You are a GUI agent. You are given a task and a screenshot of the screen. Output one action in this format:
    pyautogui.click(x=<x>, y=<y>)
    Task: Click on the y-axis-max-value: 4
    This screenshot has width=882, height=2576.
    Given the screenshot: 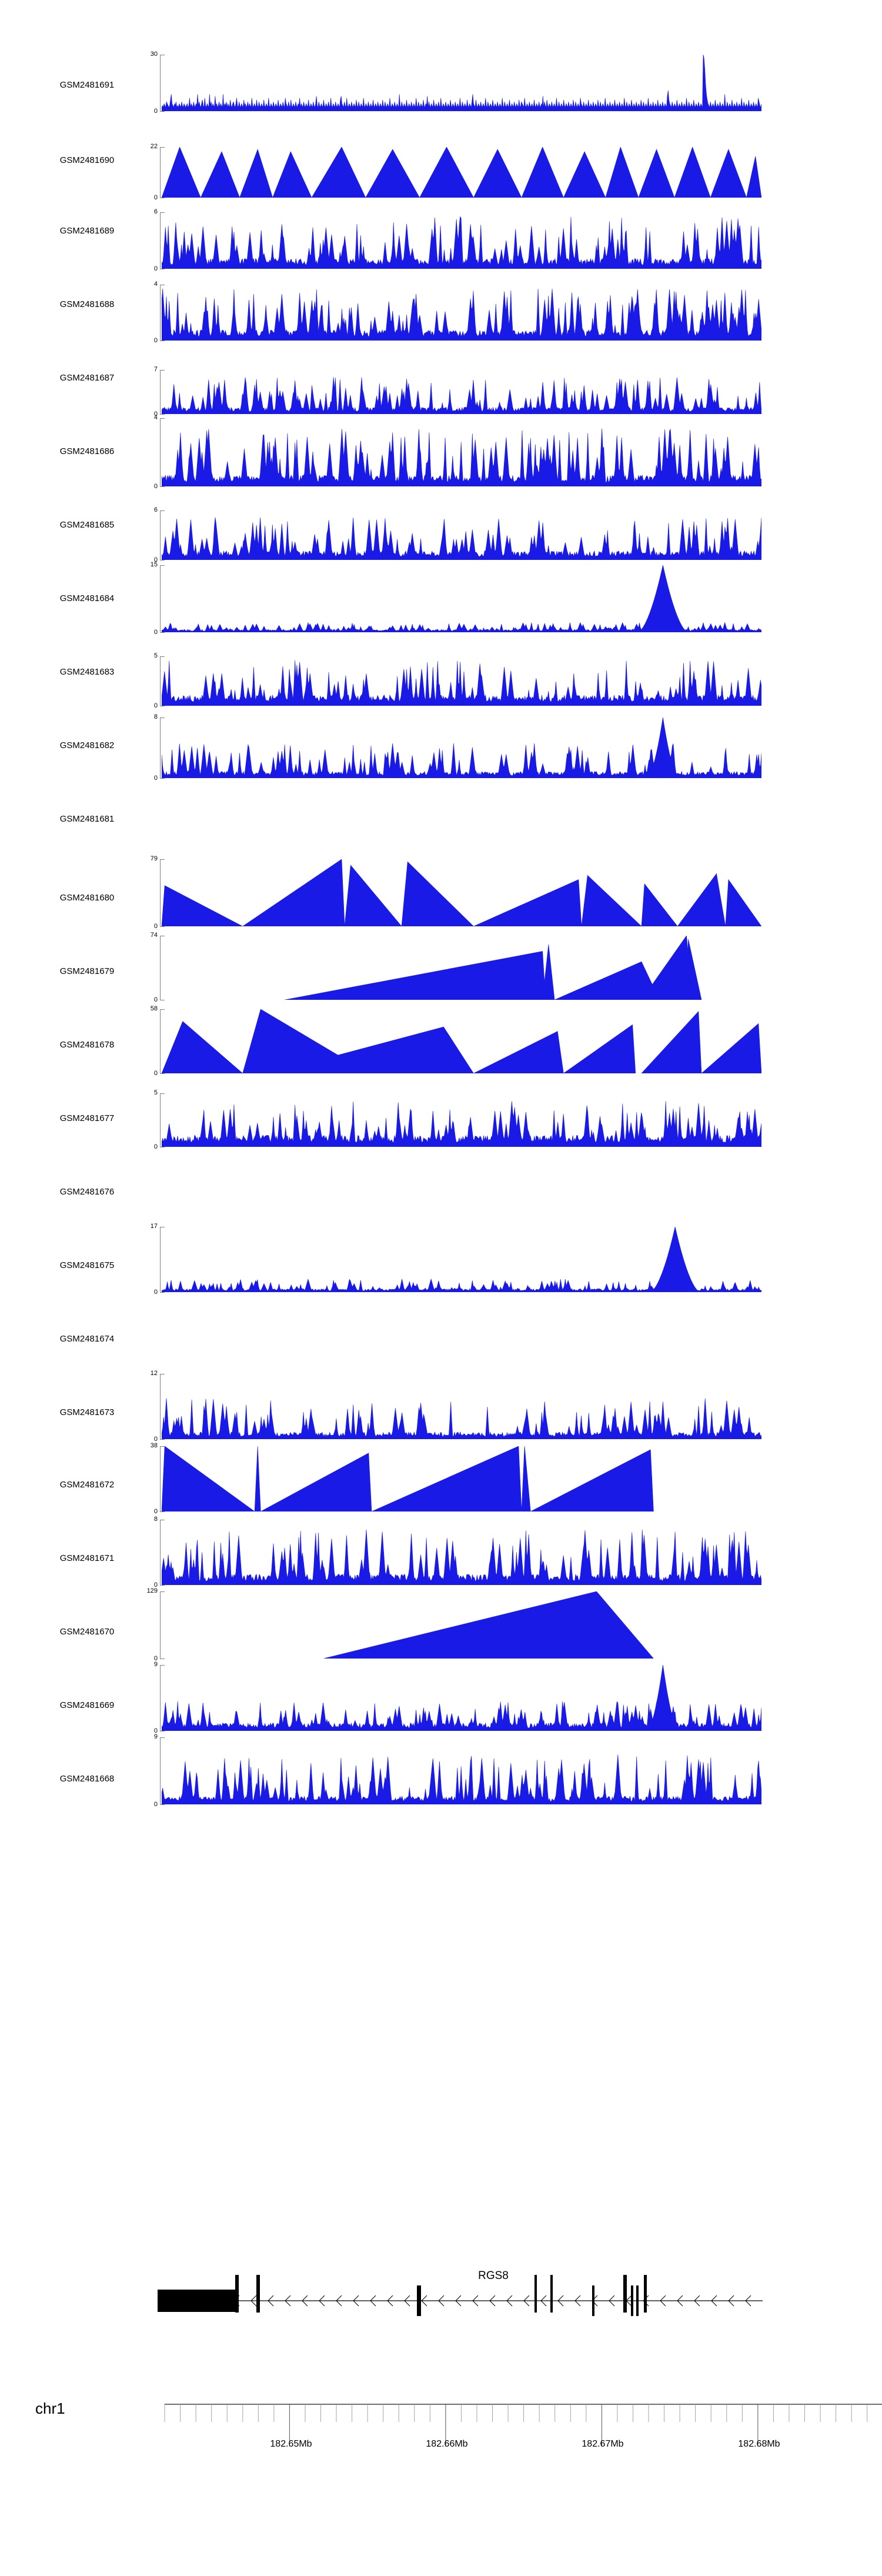 What is the action you would take?
    pyautogui.click(x=155, y=417)
    